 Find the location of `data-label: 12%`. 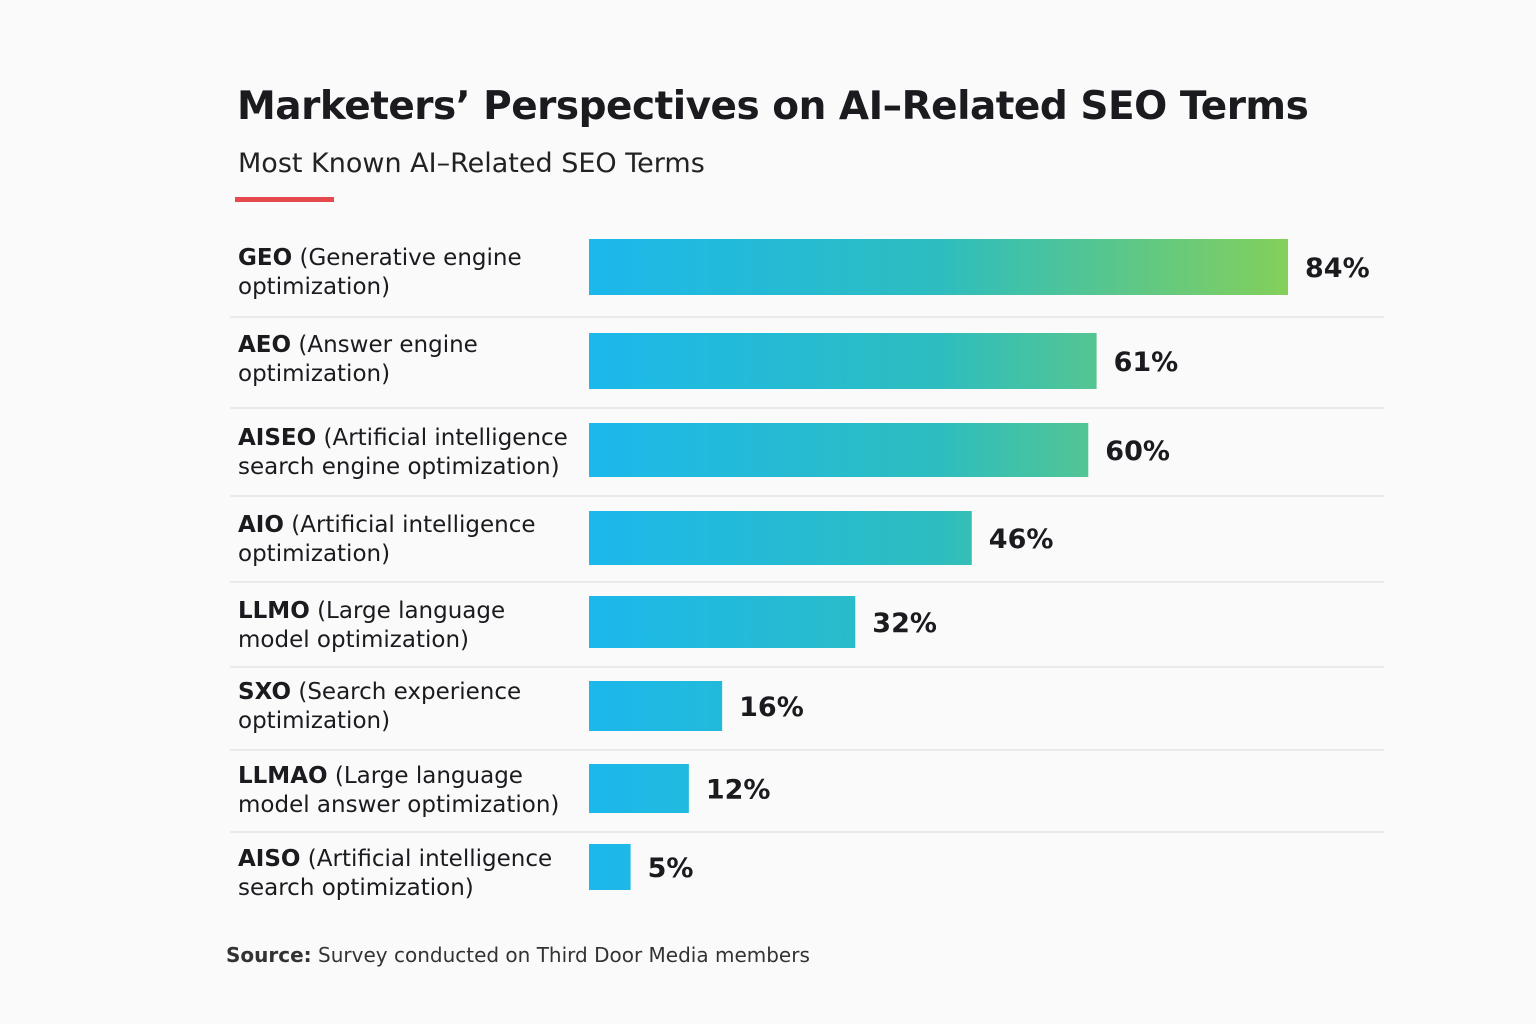

data-label: 12% is located at coordinates (738, 790).